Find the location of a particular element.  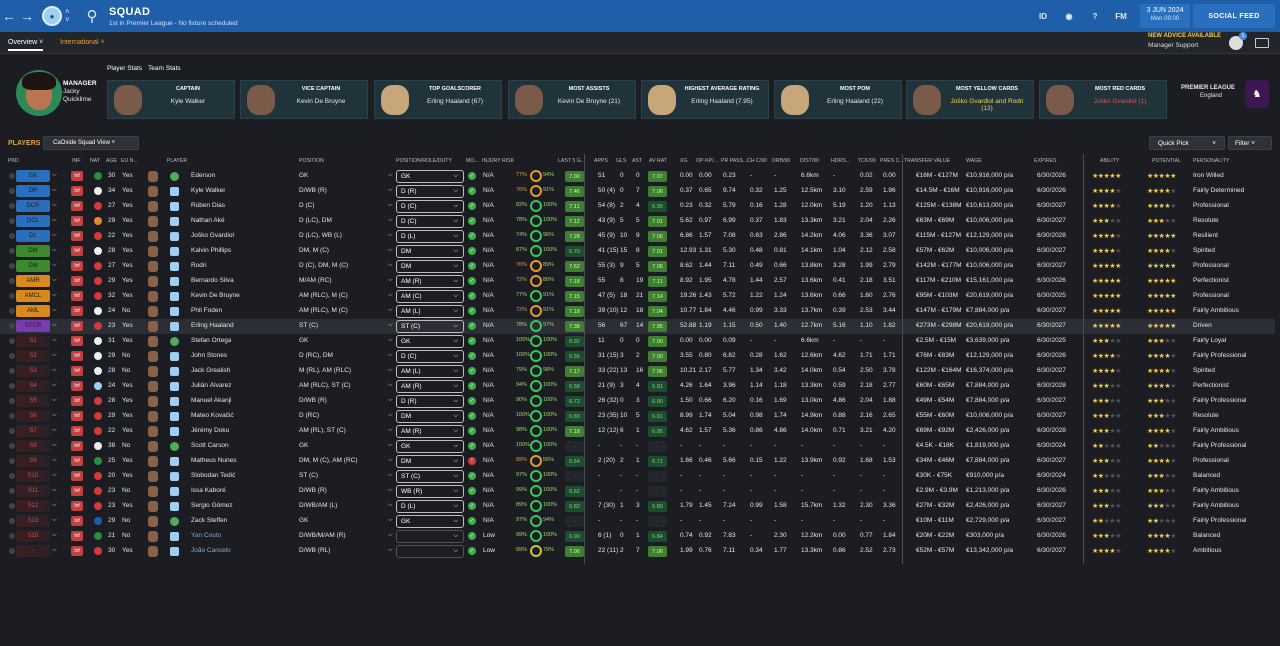

player-name: Bernardo Silva is located at coordinates (212, 280).